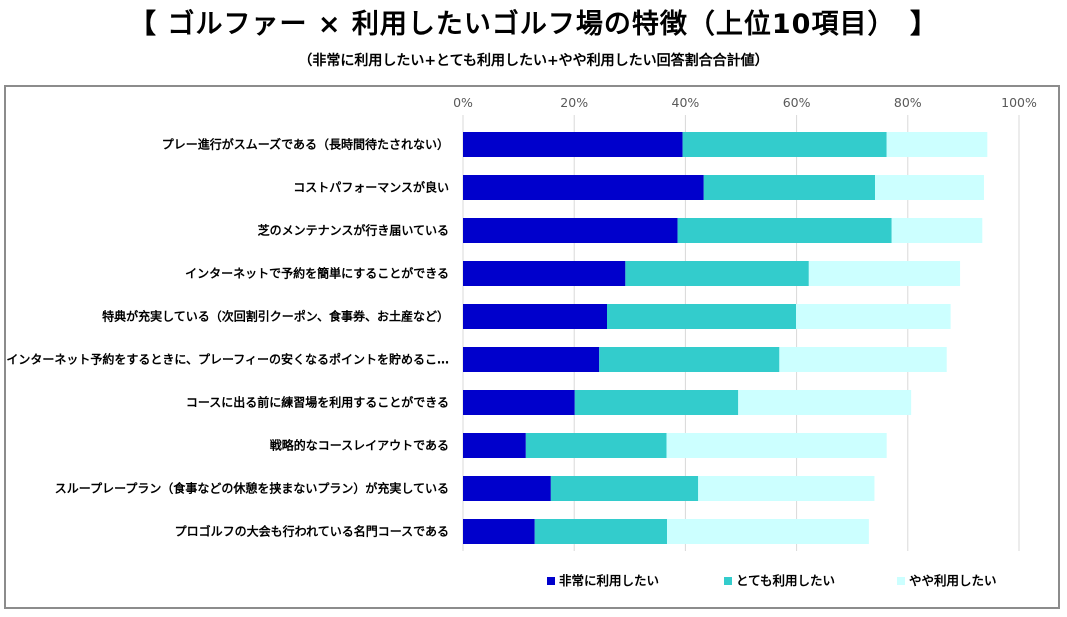 The width and height of the screenshot is (1067, 617). Describe the element at coordinates (317, 402) in the screenshot. I see `category-label: コースに出る前に練習場を利用することができる` at that location.